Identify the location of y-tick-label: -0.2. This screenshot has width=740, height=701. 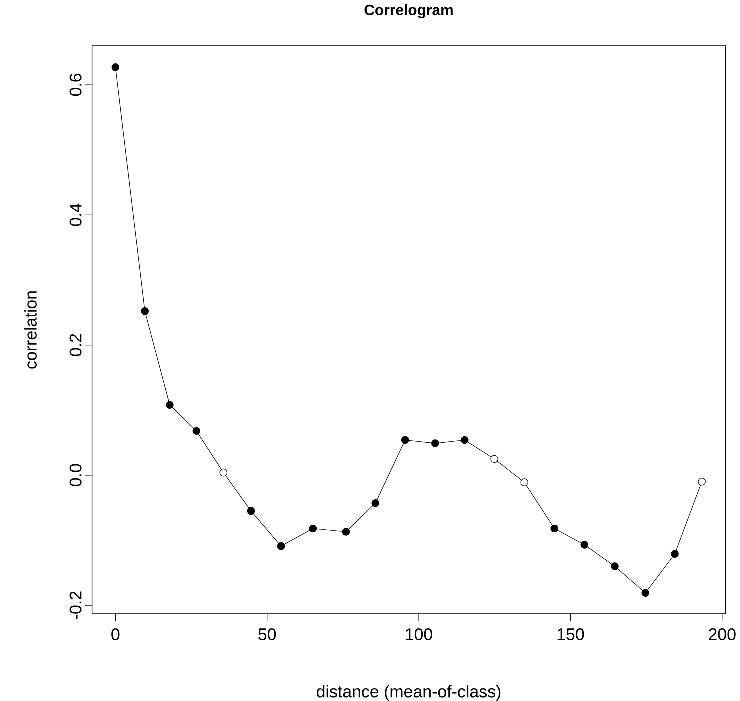
(76, 606).